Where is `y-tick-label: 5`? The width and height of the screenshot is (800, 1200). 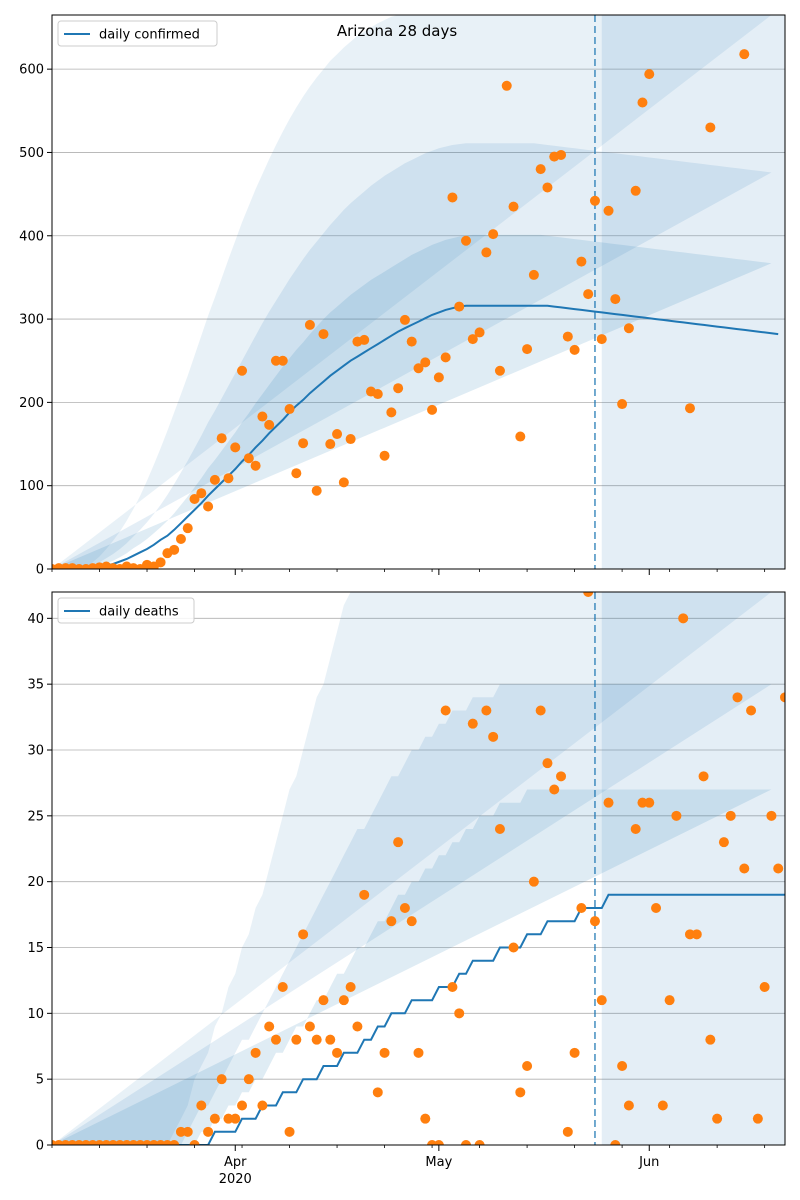
y-tick-label: 5 is located at coordinates (40, 1080).